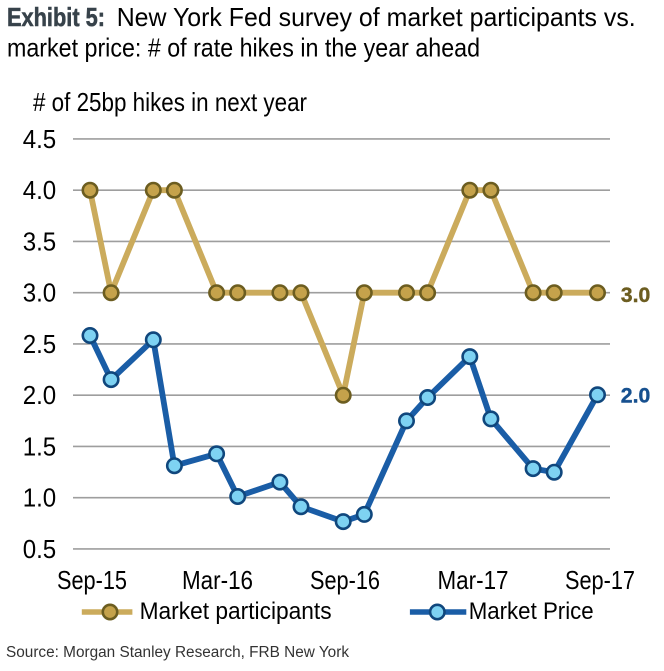 The height and width of the screenshot is (671, 664). What do you see at coordinates (531, 611) in the screenshot?
I see `svg-text: Market Price` at bounding box center [531, 611].